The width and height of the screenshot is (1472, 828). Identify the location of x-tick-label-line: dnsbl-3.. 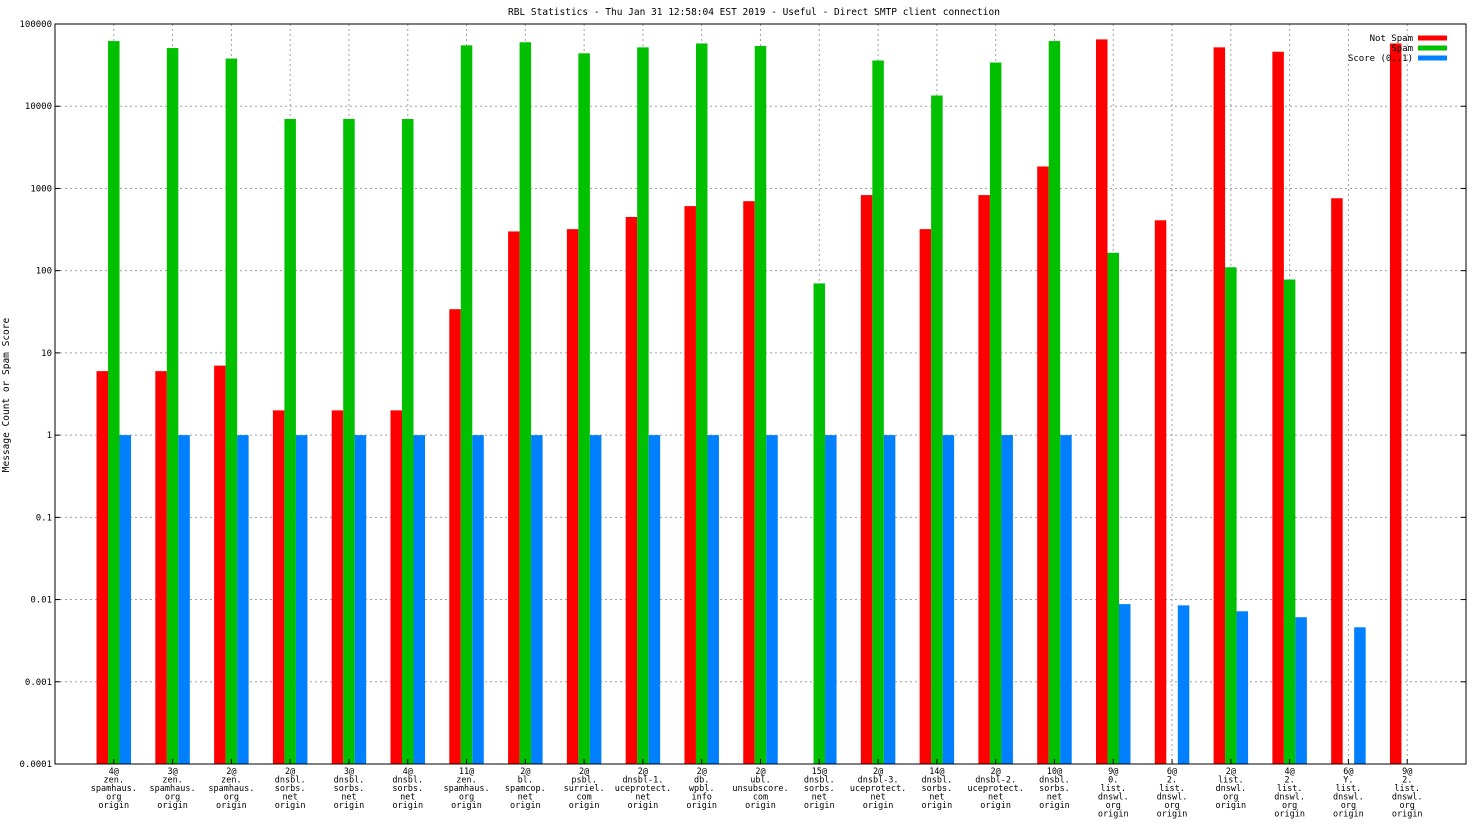
(878, 781).